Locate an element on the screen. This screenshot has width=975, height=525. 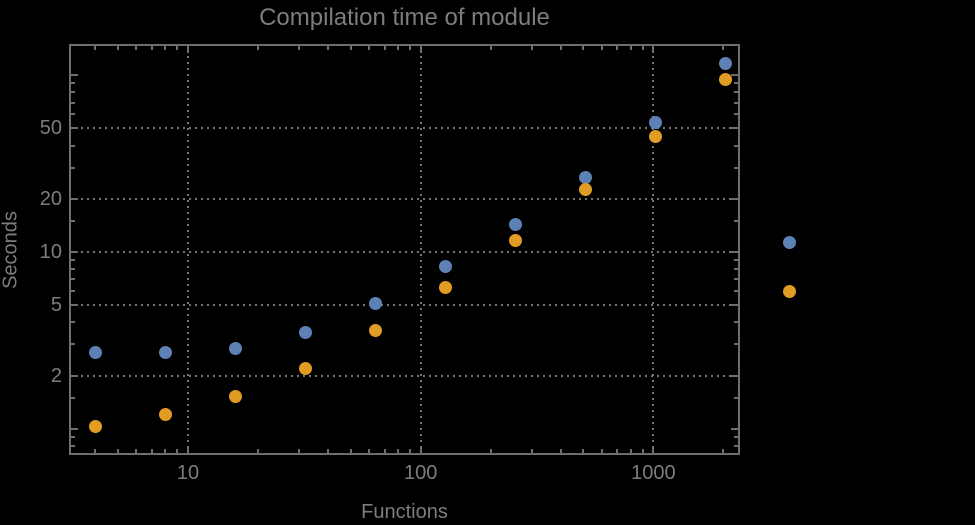
x-tick-label: 1000 is located at coordinates (653, 473).